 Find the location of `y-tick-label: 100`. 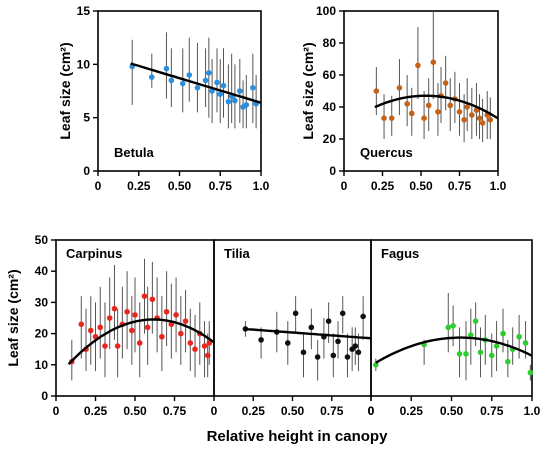

y-tick-label: 100 is located at coordinates (326, 11).